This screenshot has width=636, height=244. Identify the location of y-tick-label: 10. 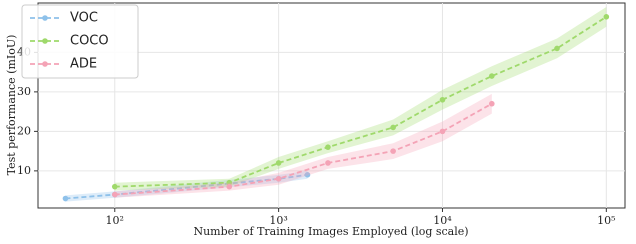
(24, 170).